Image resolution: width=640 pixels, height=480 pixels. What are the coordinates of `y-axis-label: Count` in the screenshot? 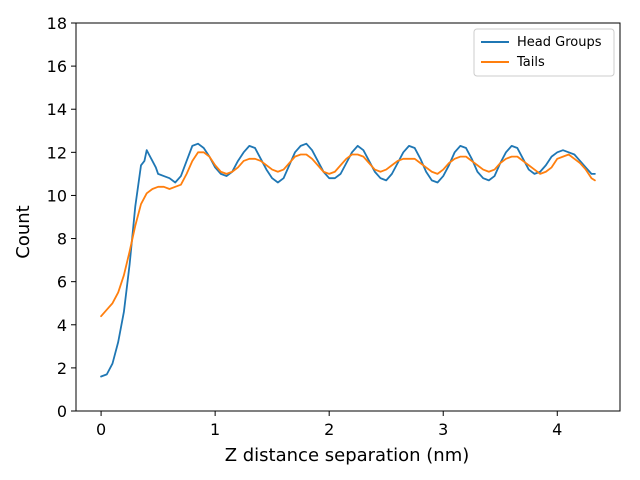 It's located at (23, 231).